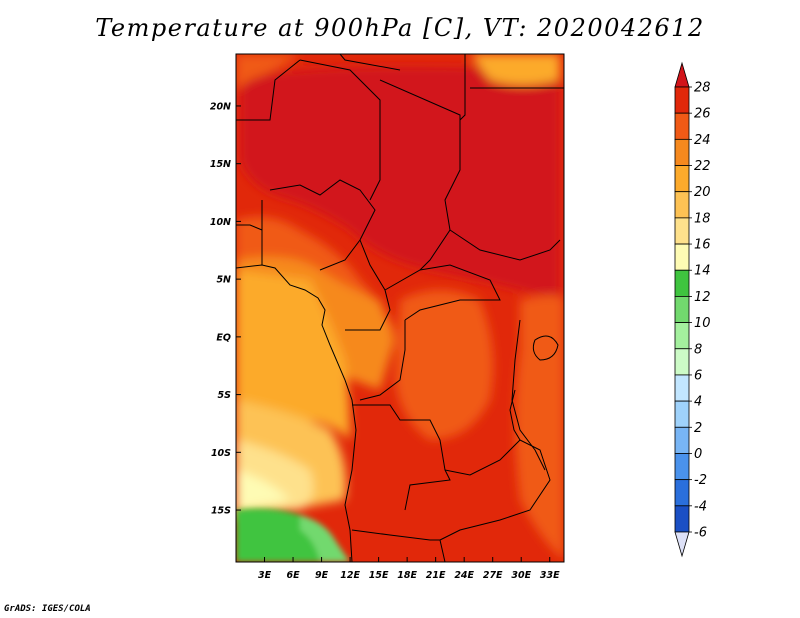 The width and height of the screenshot is (800, 618). What do you see at coordinates (550, 575) in the screenshot?
I see `x-tick-label: 33E` at bounding box center [550, 575].